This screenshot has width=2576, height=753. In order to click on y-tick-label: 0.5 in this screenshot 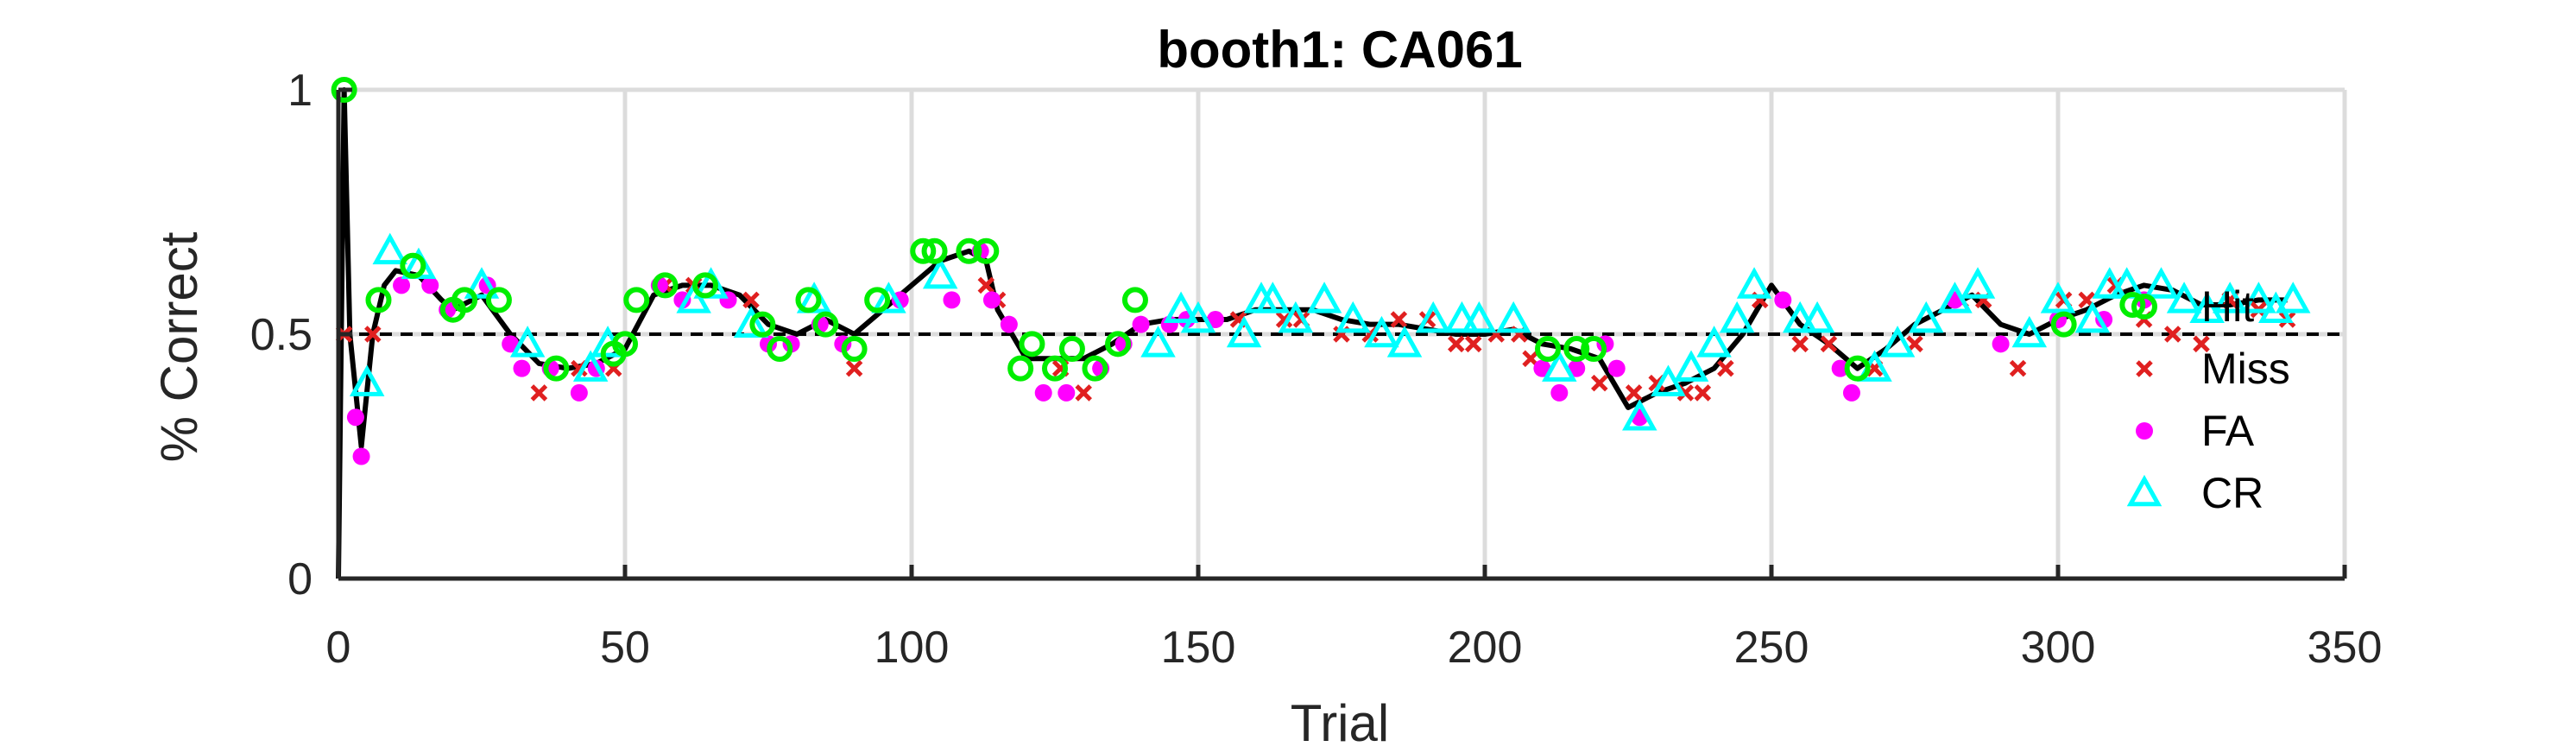, I will do `click(281, 335)`.